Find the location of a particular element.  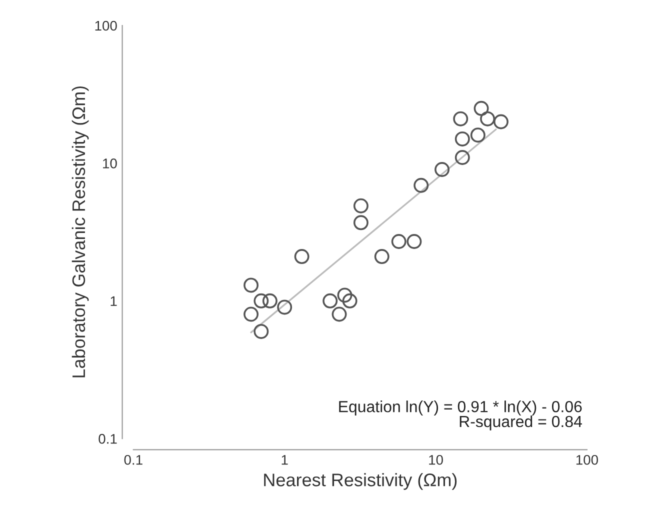

annotation: R-squared = 0.84 is located at coordinates (521, 422).